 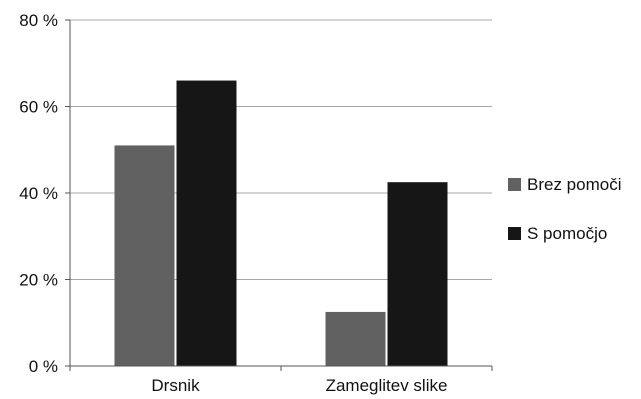 I want to click on y-tick-label: 40 %, so click(x=38, y=193).